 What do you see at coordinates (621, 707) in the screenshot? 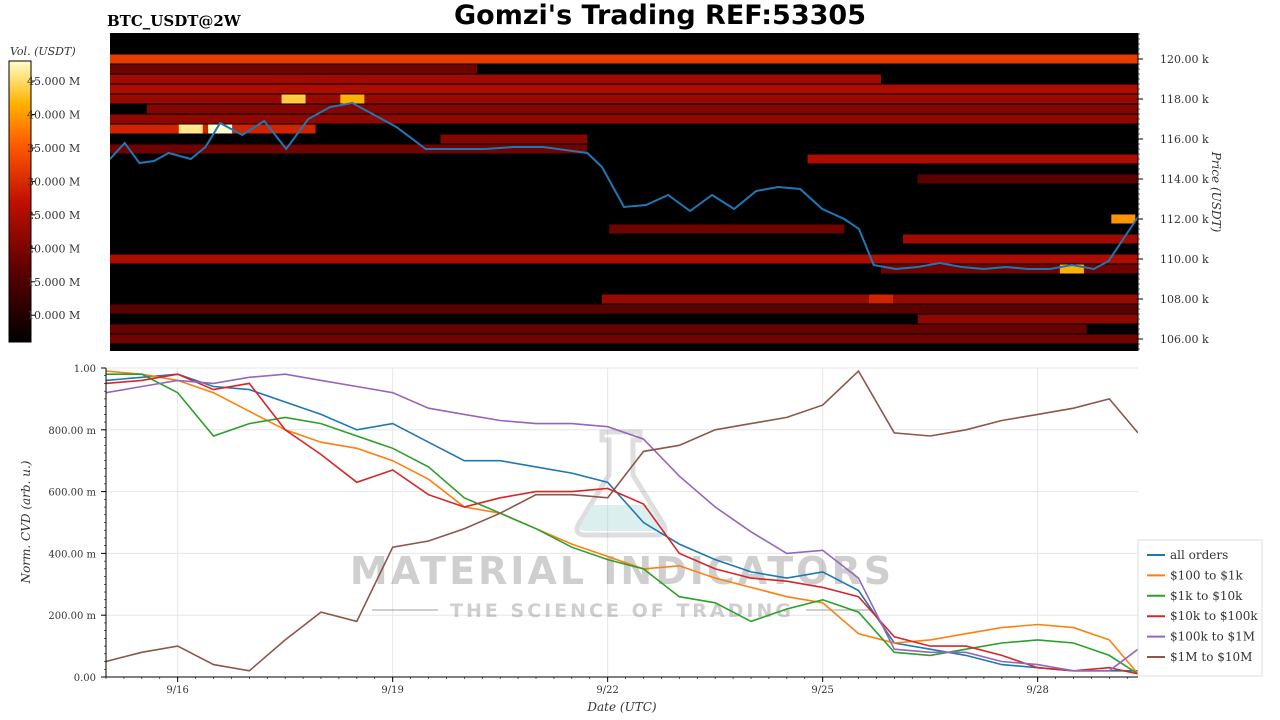
I see `cvd-x-axis-label: Date (UTC)` at bounding box center [621, 707].